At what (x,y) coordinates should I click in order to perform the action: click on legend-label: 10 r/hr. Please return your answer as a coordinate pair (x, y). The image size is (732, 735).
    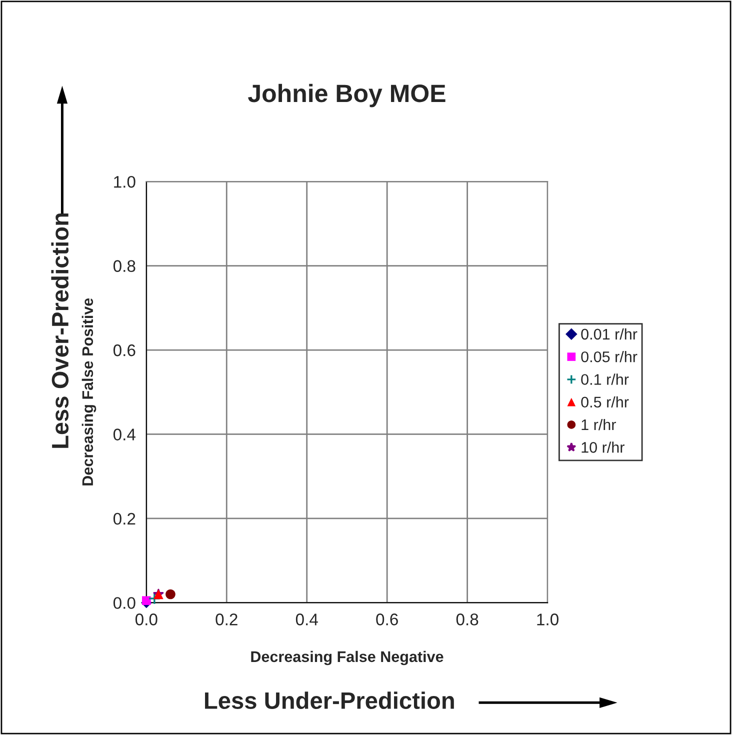
    Looking at the image, I should click on (603, 447).